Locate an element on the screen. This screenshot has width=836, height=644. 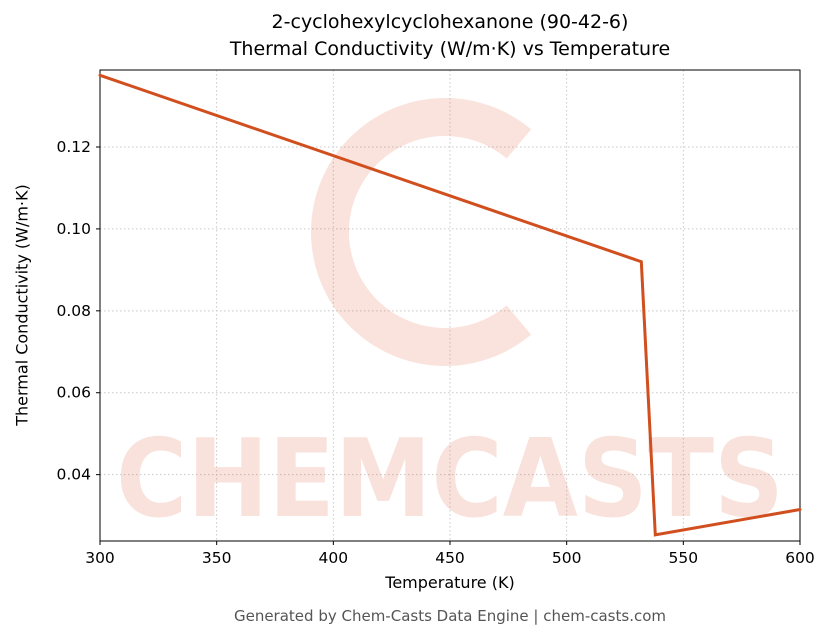
y-tick-label: 0.06 is located at coordinates (73, 393).